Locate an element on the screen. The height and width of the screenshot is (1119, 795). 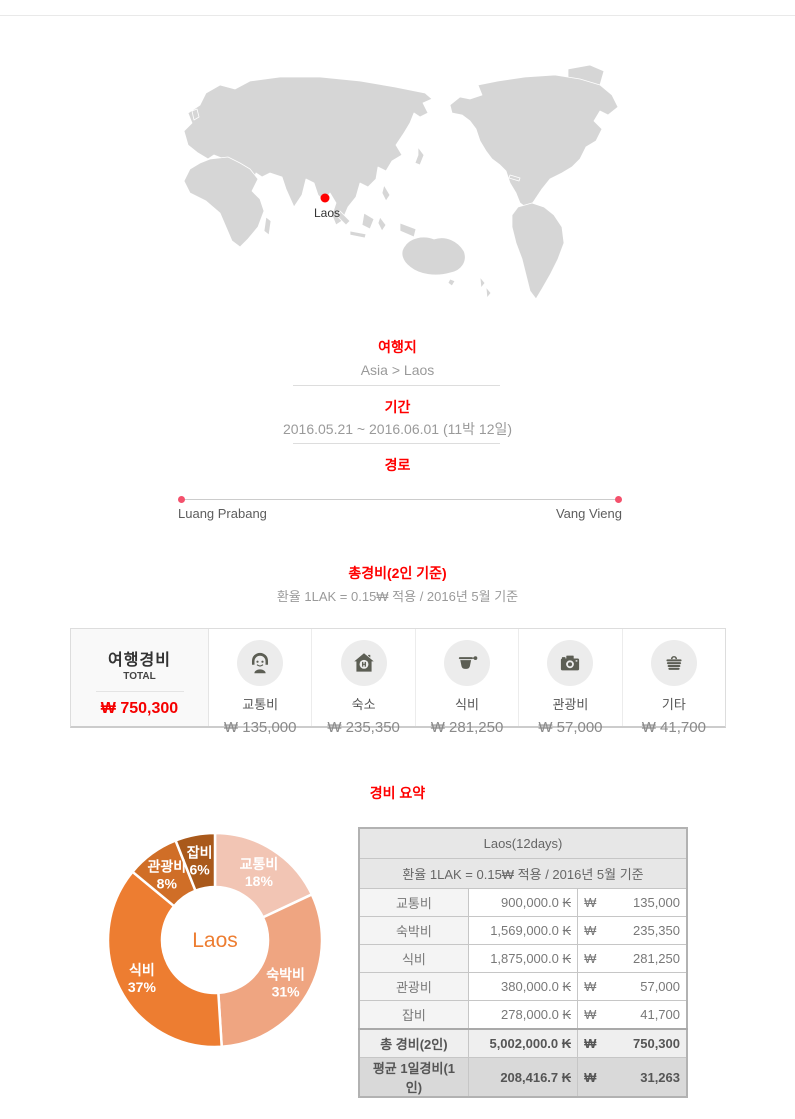
expense-item-value: ₩ 57,000 is located at coordinates (570, 727).